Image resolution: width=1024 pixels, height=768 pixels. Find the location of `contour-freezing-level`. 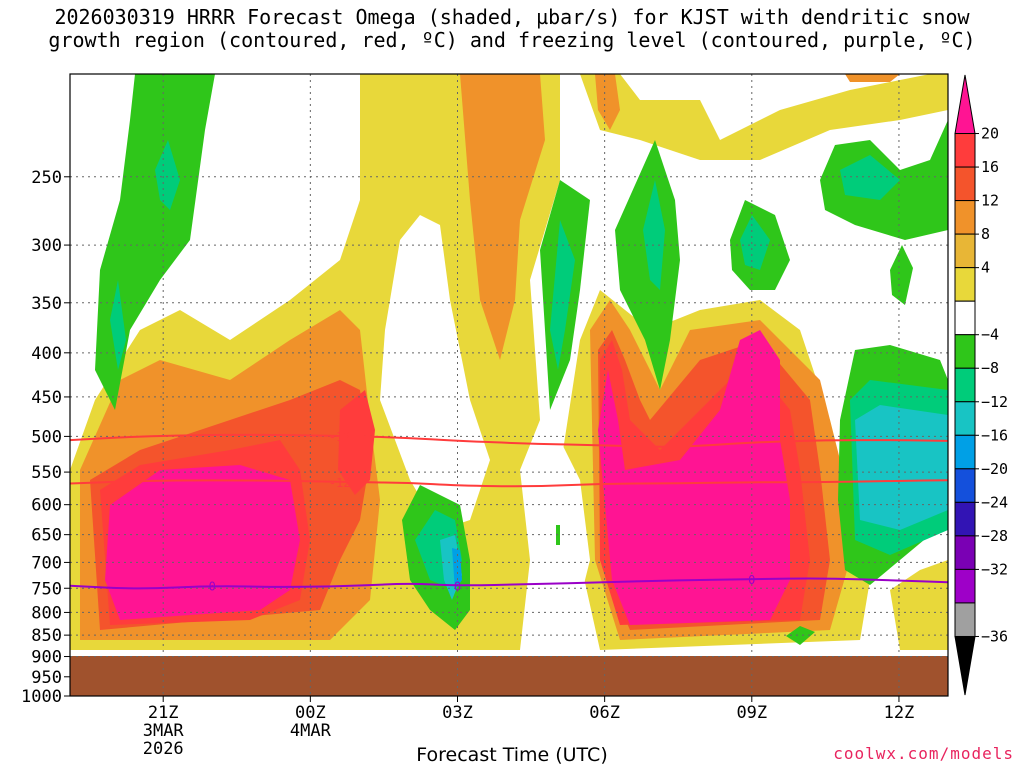

contour-freezing-level is located at coordinates (509, 583).